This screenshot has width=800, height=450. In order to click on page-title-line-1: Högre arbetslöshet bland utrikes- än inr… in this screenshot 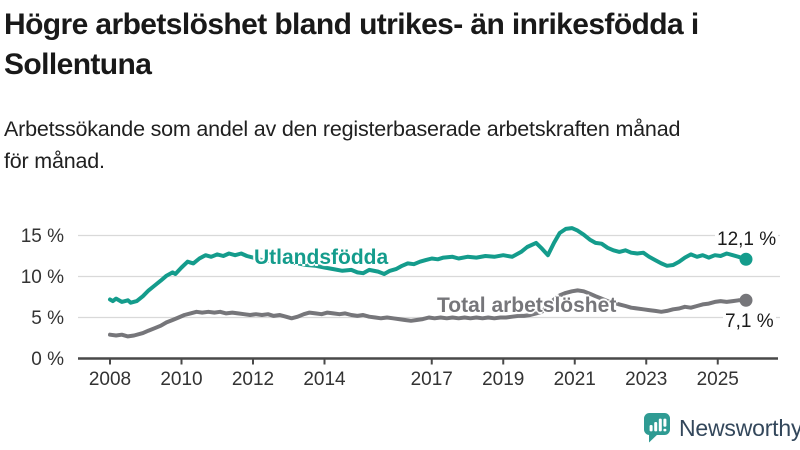, I will do `click(351, 24)`.